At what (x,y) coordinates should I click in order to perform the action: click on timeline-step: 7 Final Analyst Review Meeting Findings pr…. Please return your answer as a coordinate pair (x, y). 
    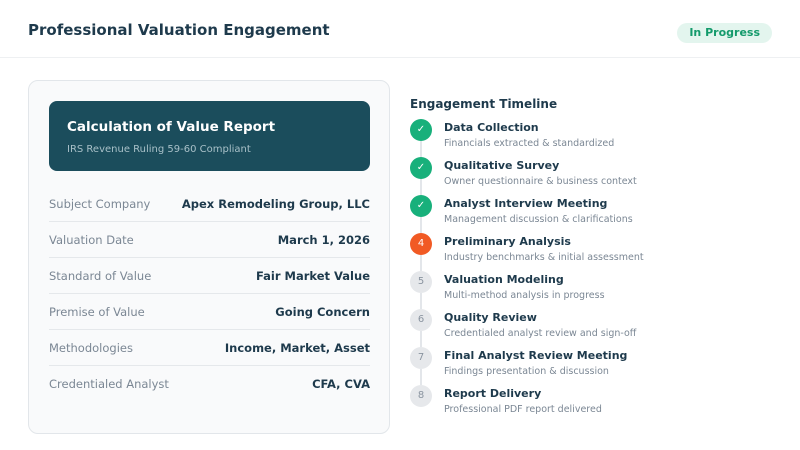
    Looking at the image, I should click on (527, 366).